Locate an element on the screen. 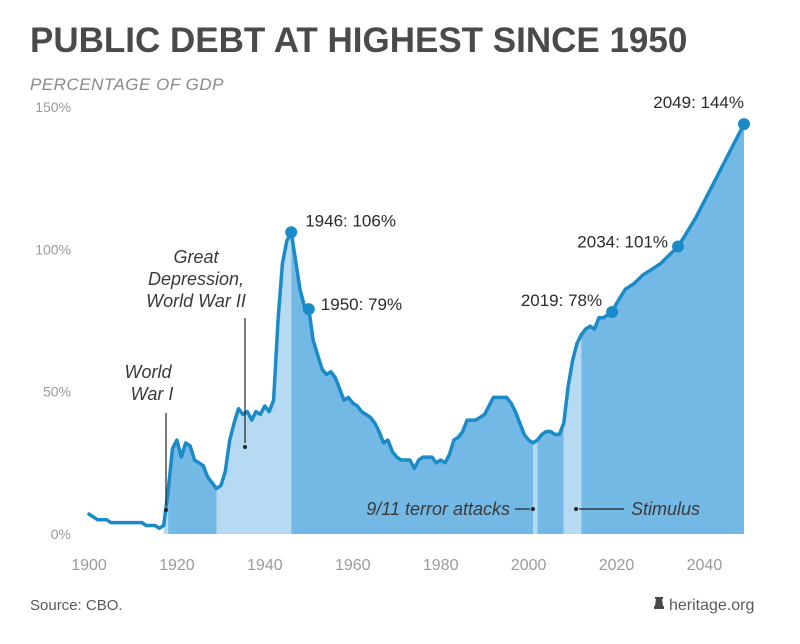  annotation-text: 9/11 terror attacks is located at coordinates (438, 509).